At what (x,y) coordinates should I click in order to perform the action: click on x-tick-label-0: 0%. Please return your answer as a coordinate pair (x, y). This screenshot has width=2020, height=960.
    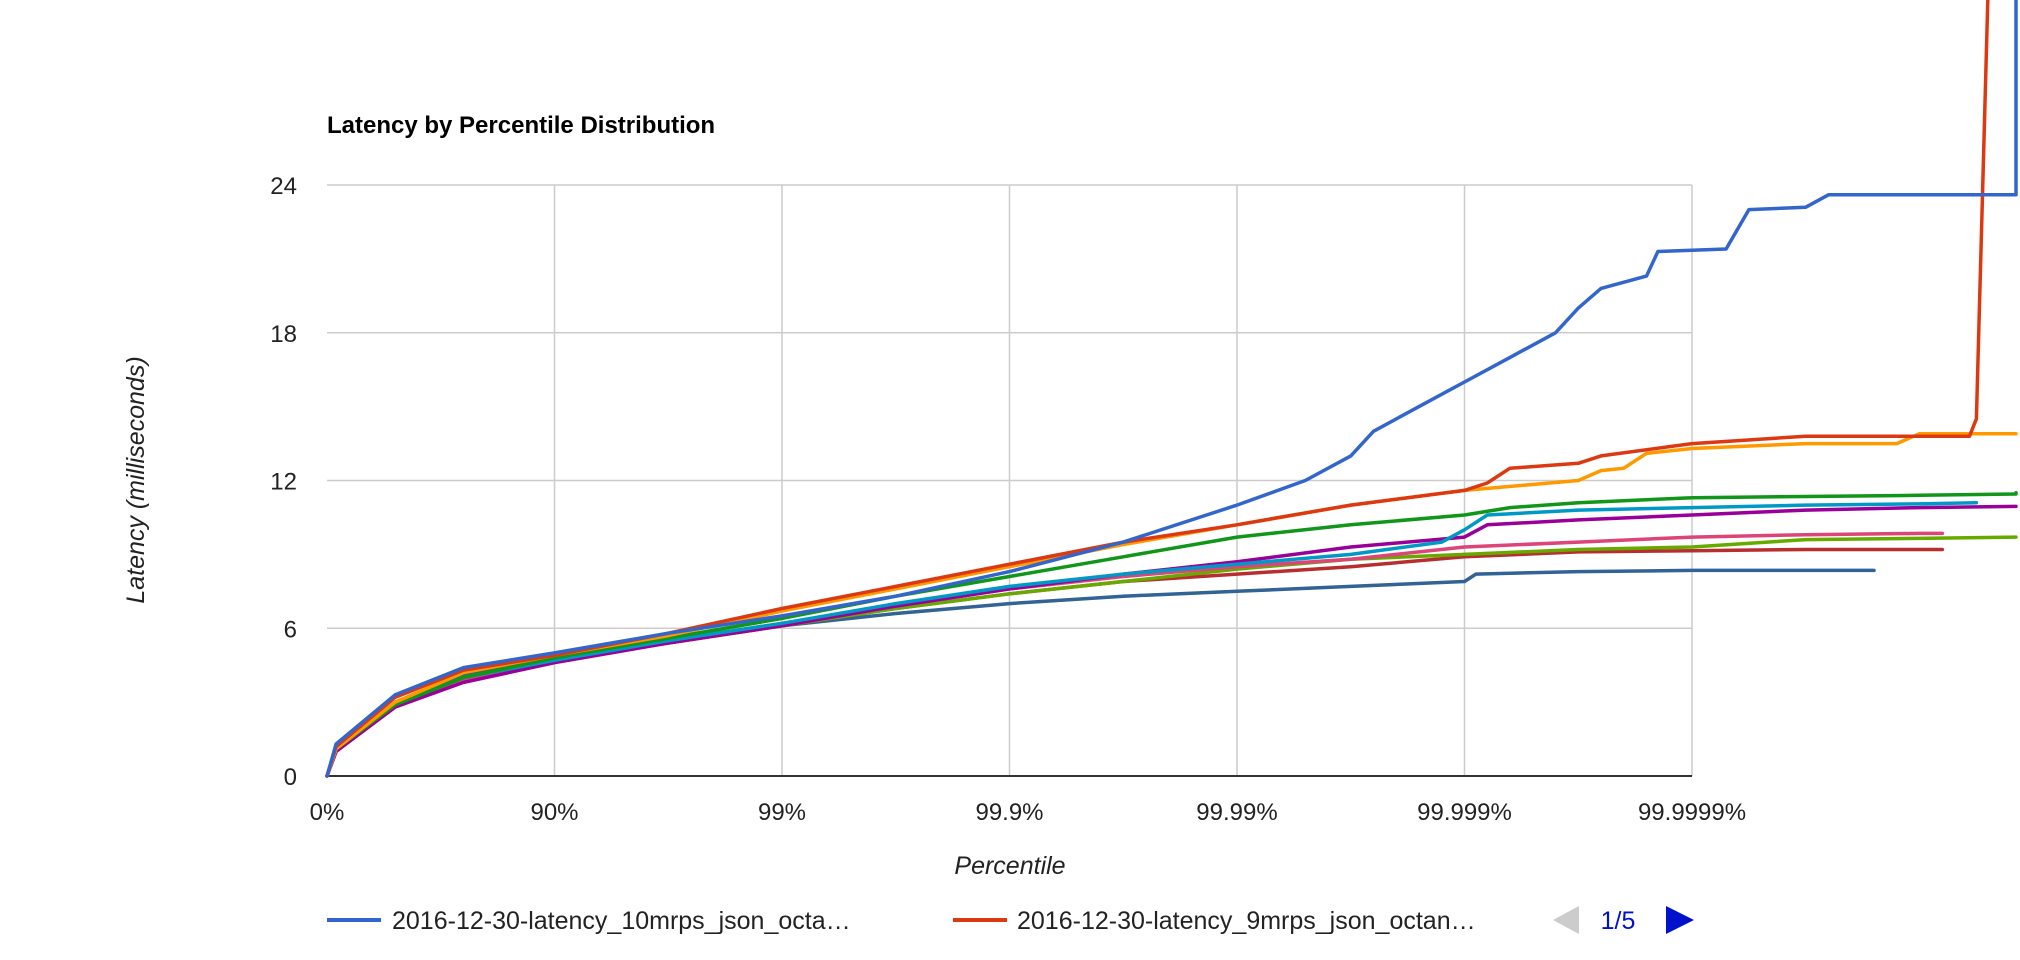
    Looking at the image, I should click on (327, 812).